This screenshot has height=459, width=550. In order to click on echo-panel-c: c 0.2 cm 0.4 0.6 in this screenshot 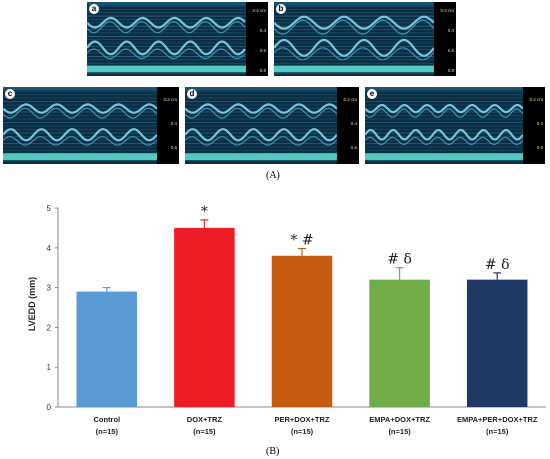, I will do `click(91, 125)`.